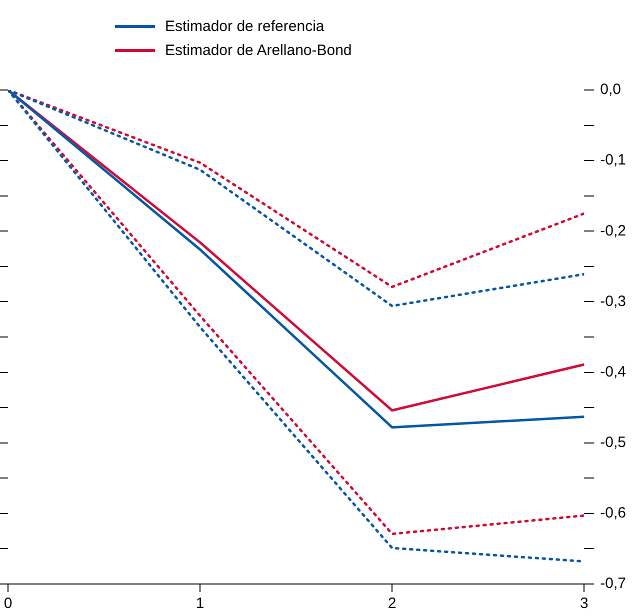  What do you see at coordinates (613, 371) in the screenshot?
I see `y-tick-label: -0,4` at bounding box center [613, 371].